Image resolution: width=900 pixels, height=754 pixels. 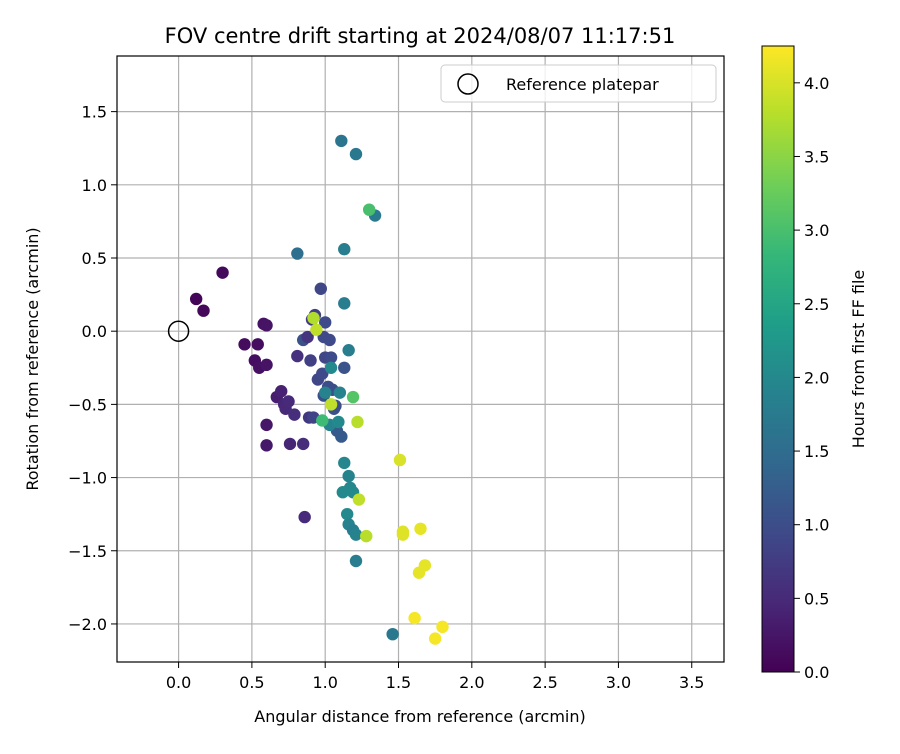 What do you see at coordinates (94, 185) in the screenshot?
I see `y-tick-label: 1.0` at bounding box center [94, 185].